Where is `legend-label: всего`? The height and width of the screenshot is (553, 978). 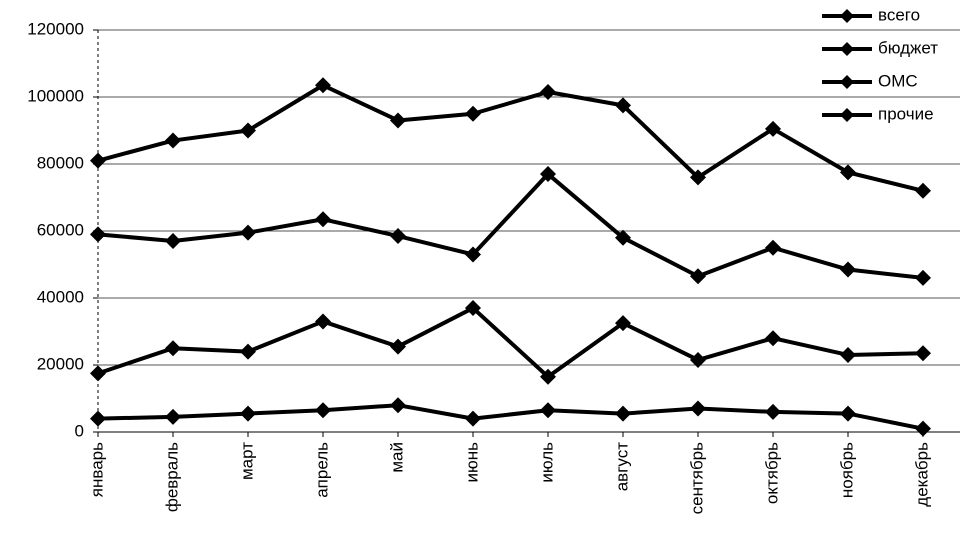
legend-label: всего is located at coordinates (899, 14).